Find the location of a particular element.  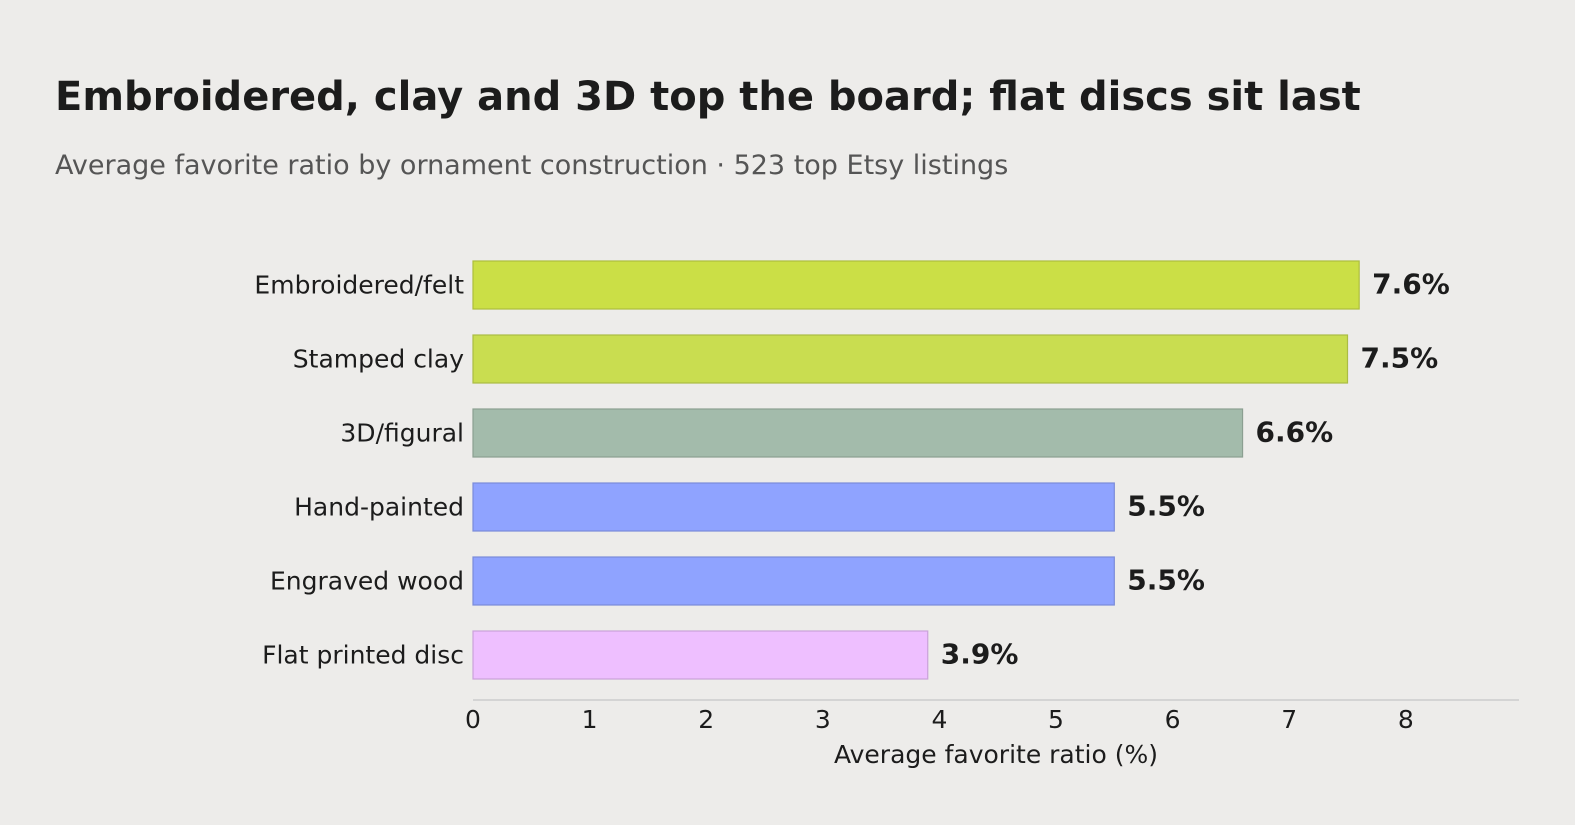

category-label-hand-painted: Hand-painted is located at coordinates (379, 507).